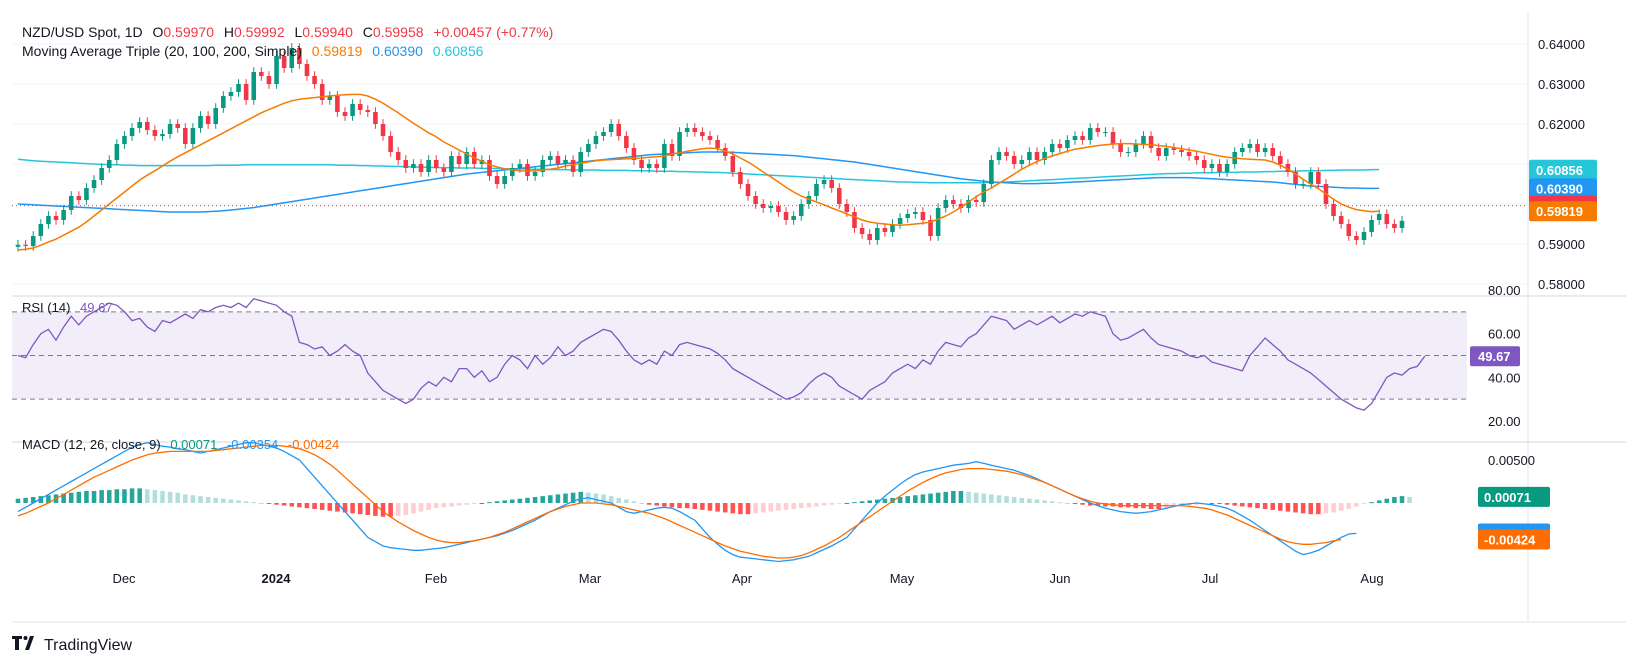 The width and height of the screenshot is (1638, 668). What do you see at coordinates (88, 645) in the screenshot?
I see `brand-name: TradingView` at bounding box center [88, 645].